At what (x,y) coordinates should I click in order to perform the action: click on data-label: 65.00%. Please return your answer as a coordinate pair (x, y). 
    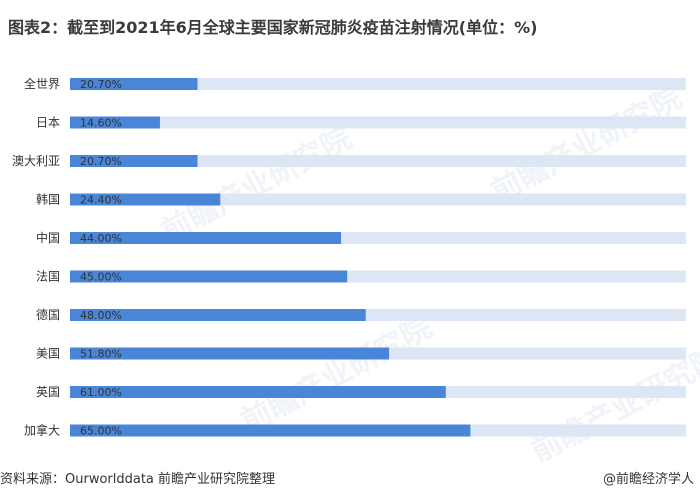
    Looking at the image, I should click on (101, 431).